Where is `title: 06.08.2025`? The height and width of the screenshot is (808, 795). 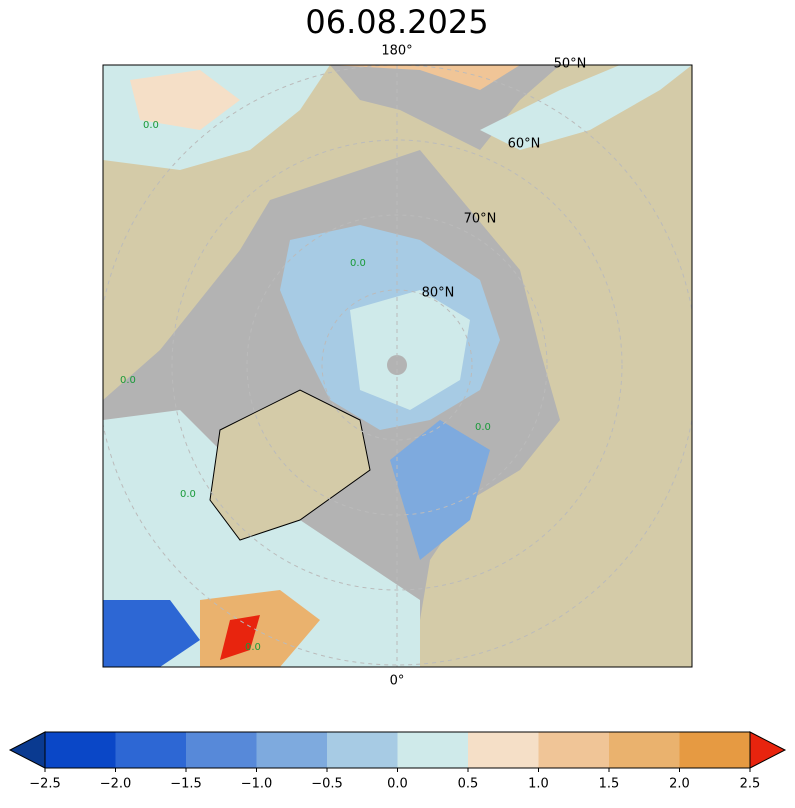
title: 06.08.2025 is located at coordinates (396, 22).